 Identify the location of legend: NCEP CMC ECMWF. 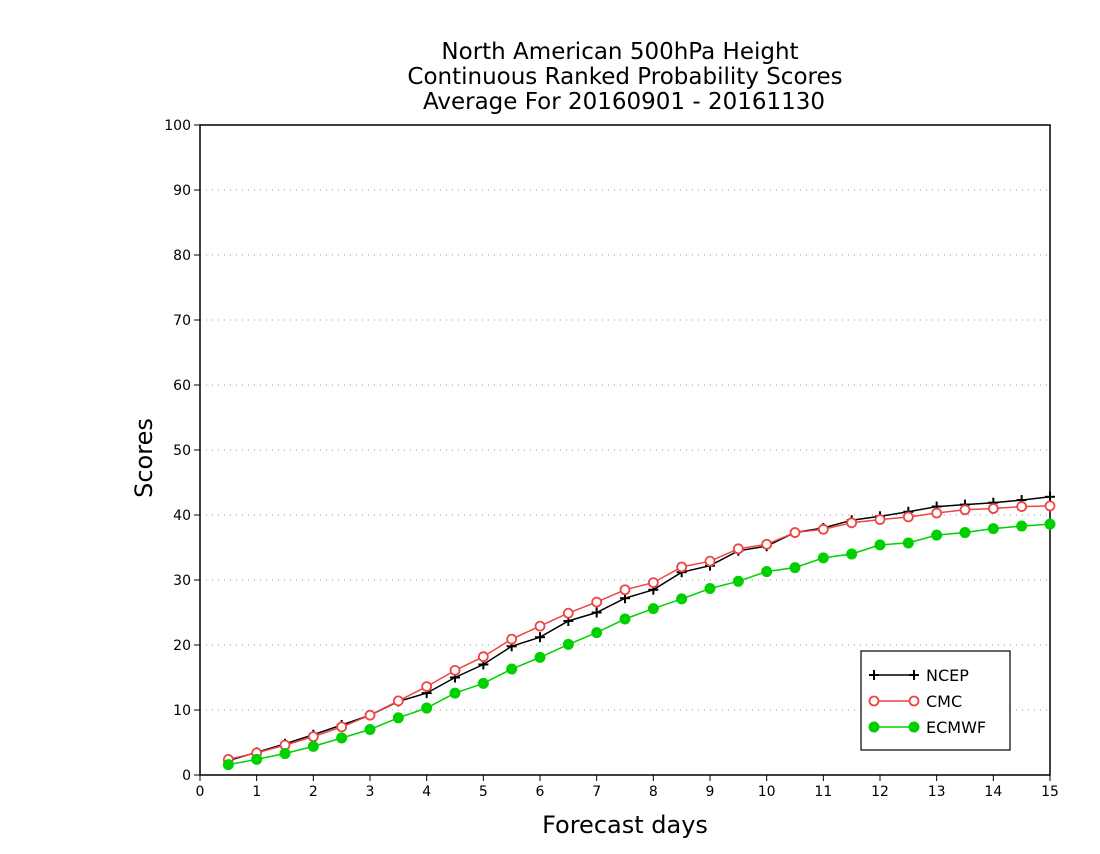
(935, 700).